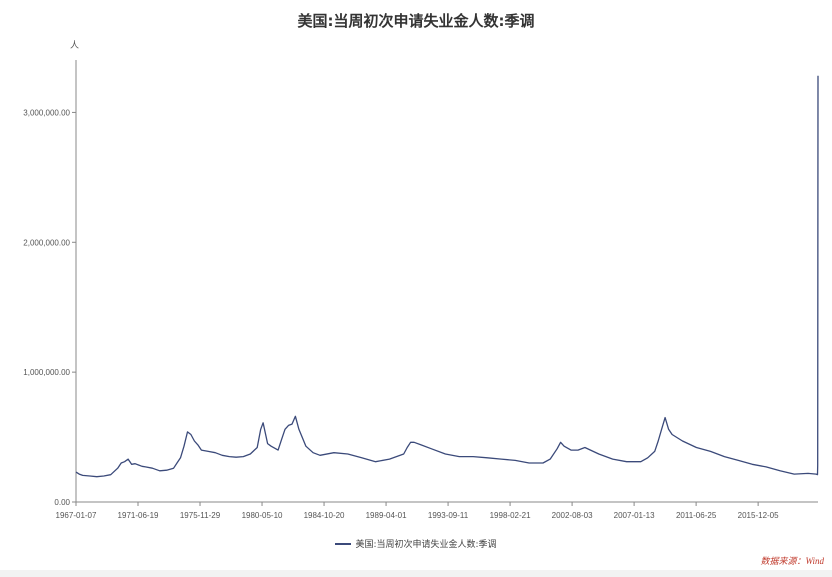  I want to click on x-tick-label: 2002-08-03, so click(572, 515).